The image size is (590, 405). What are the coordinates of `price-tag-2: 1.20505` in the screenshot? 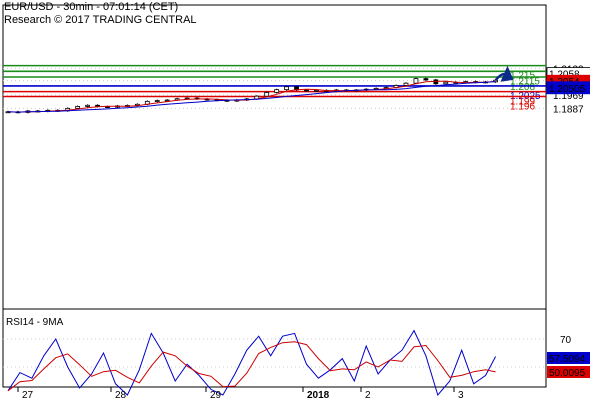 It's located at (567, 89).